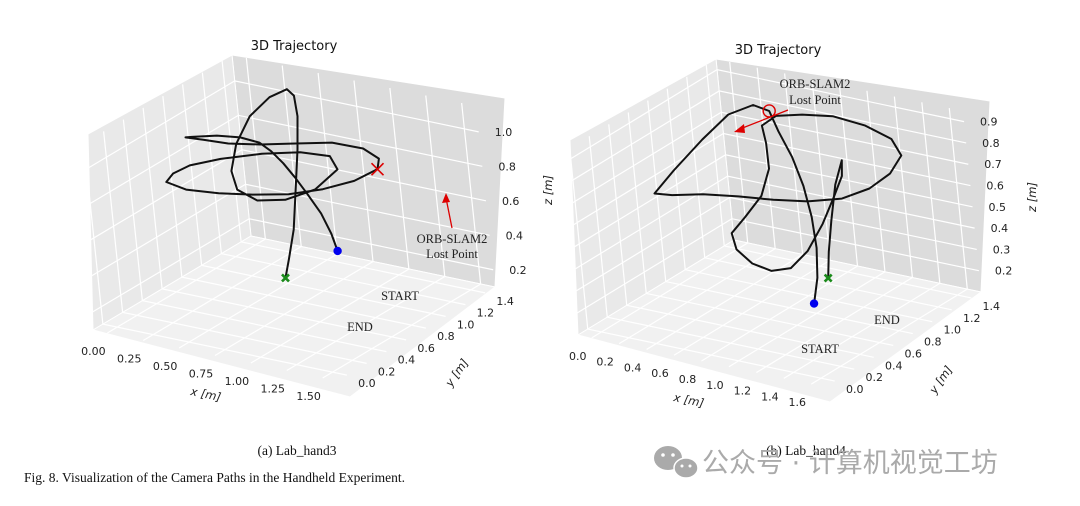  Describe the element at coordinates (296, 450) in the screenshot. I see `subcaption: (a) Lab_hand3` at that location.